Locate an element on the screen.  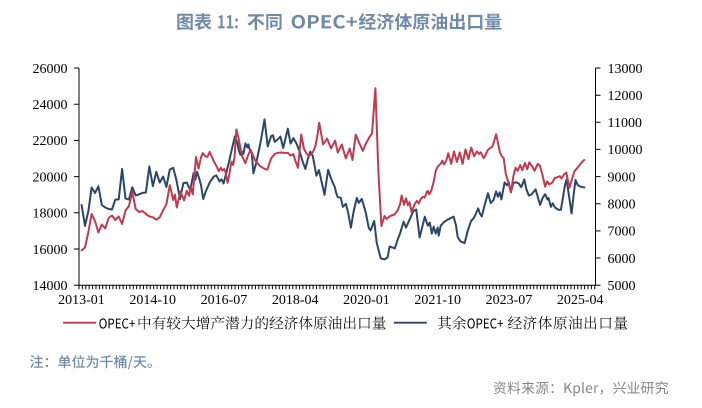
svg-text: 18000 is located at coordinates (50, 214).